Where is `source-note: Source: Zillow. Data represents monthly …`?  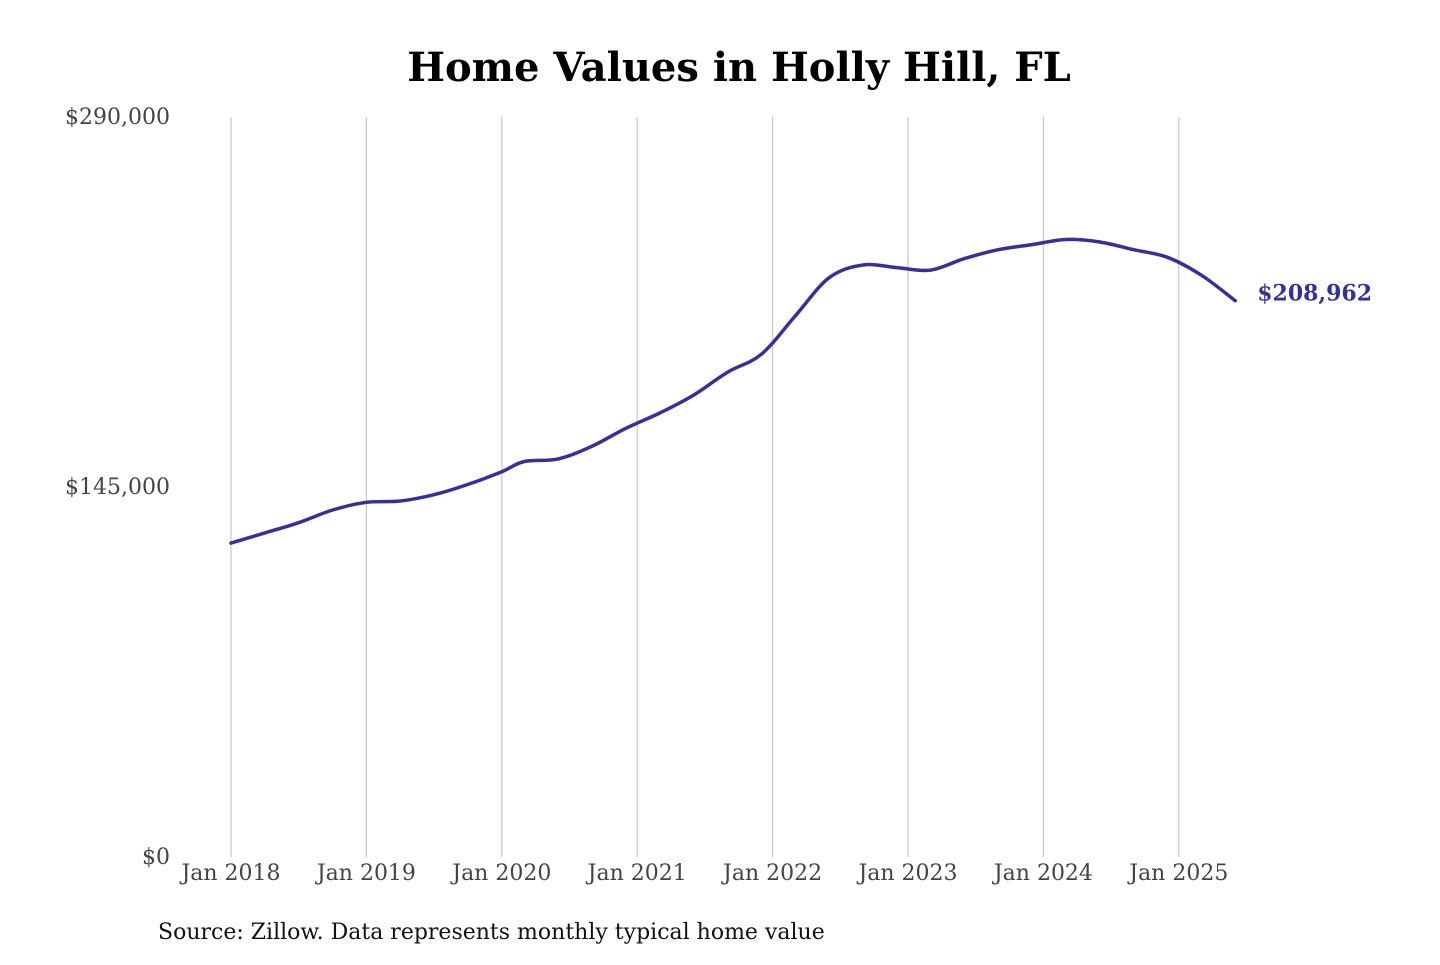
source-note: Source: Zillow. Data represents monthly … is located at coordinates (491, 932).